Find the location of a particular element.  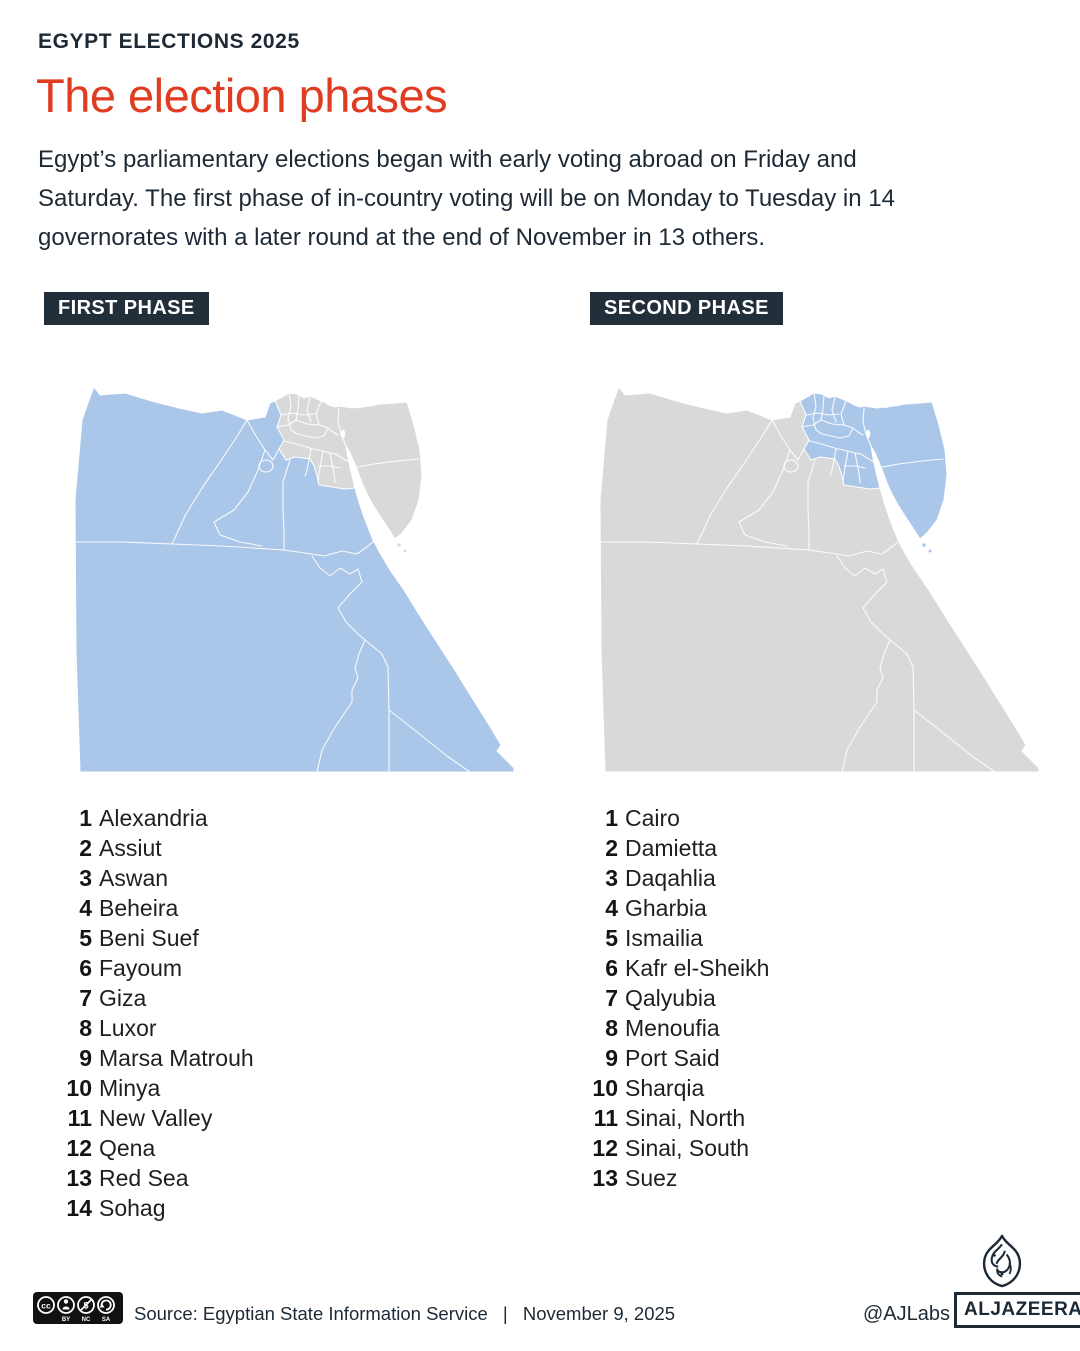

list-item: 1 Alexandria is located at coordinates (147, 818).